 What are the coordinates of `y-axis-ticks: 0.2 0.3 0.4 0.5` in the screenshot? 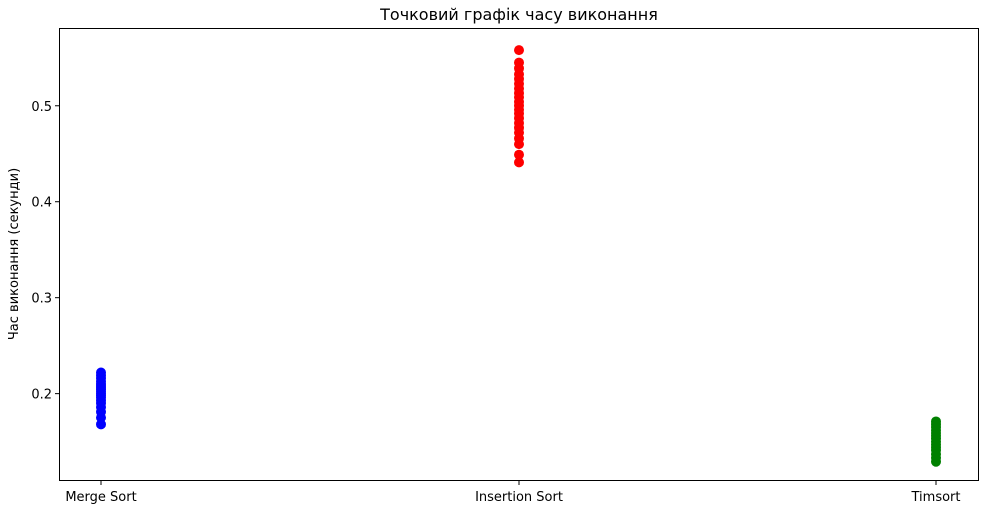 It's located at (45, 251).